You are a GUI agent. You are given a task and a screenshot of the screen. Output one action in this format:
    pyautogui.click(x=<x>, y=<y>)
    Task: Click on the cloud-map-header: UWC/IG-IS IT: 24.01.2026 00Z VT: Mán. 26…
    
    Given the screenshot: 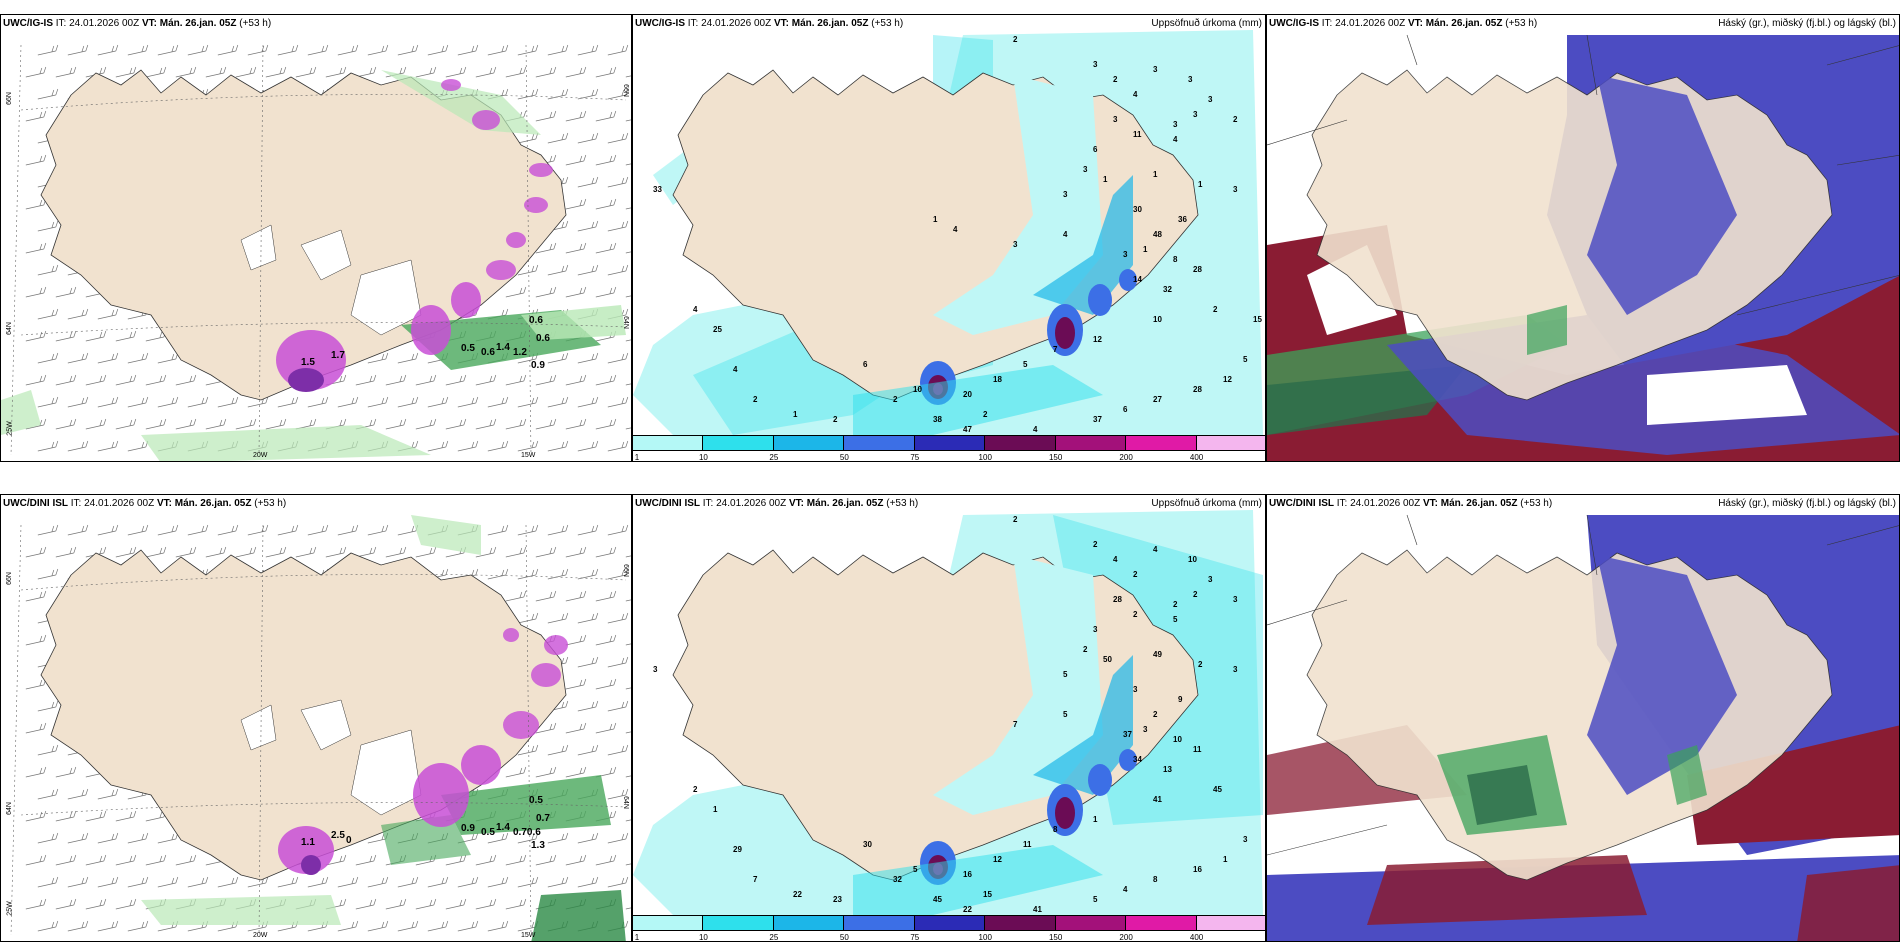 What is the action you would take?
    pyautogui.click(x=1403, y=23)
    